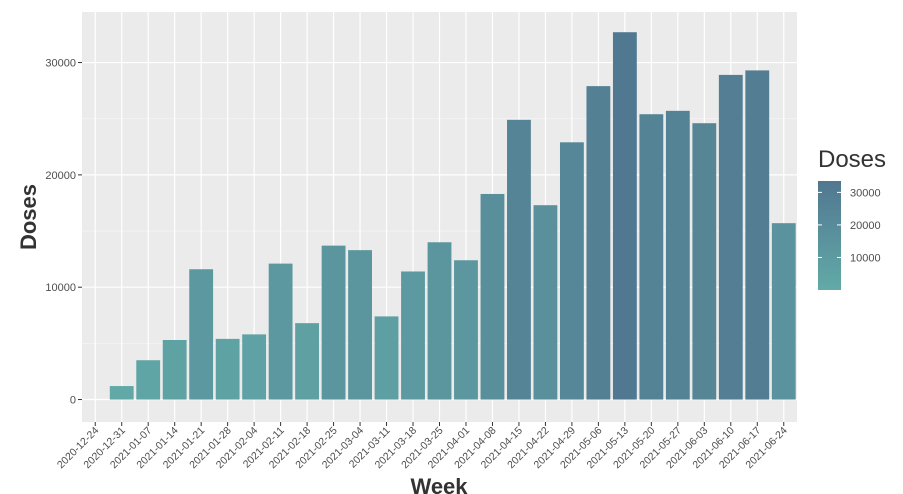 The height and width of the screenshot is (494, 903). Describe the element at coordinates (60, 64) in the screenshot. I see `y-tick-label: 30000` at that location.